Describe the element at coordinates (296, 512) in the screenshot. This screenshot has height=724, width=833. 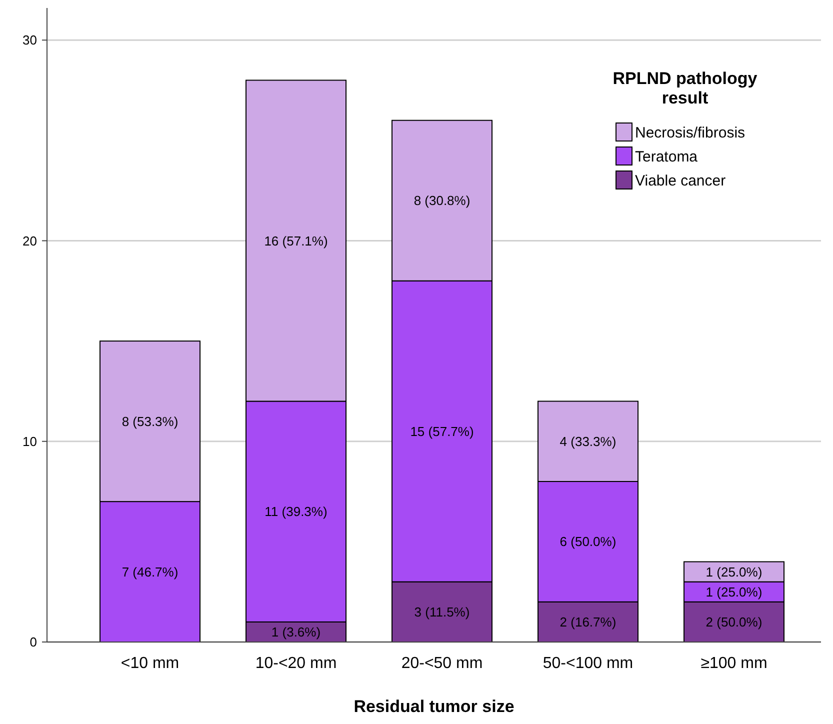
I see `data-label: 11 (39.3%)` at that location.